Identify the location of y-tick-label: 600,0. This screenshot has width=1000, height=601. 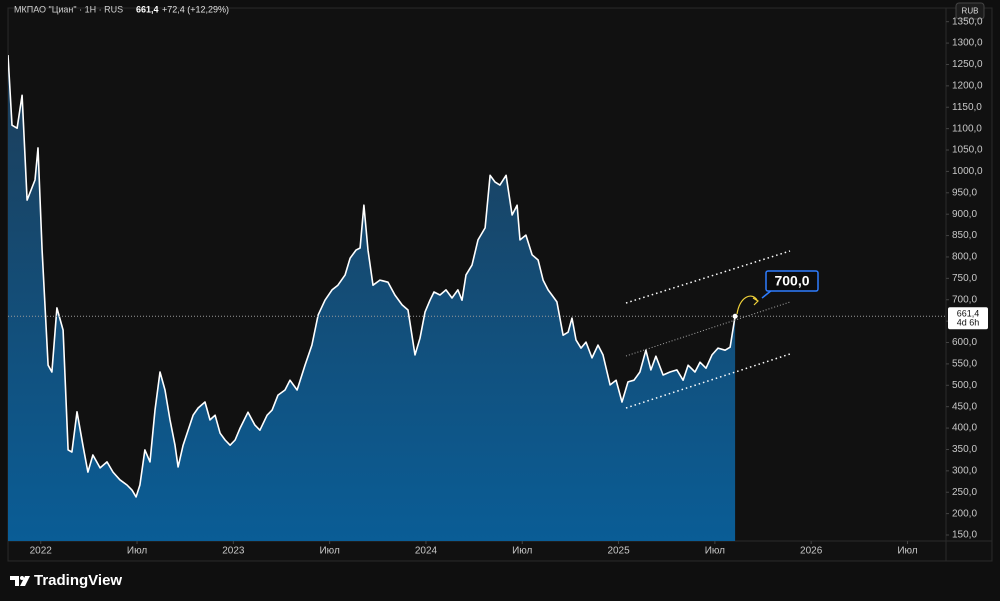
(964, 342).